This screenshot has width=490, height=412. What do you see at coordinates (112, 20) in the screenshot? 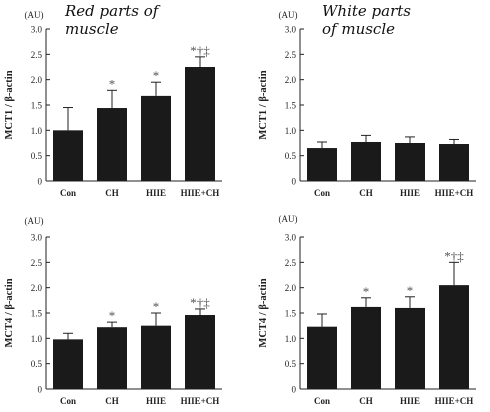
I see `panel-title: Red parts of muscle` at bounding box center [112, 20].